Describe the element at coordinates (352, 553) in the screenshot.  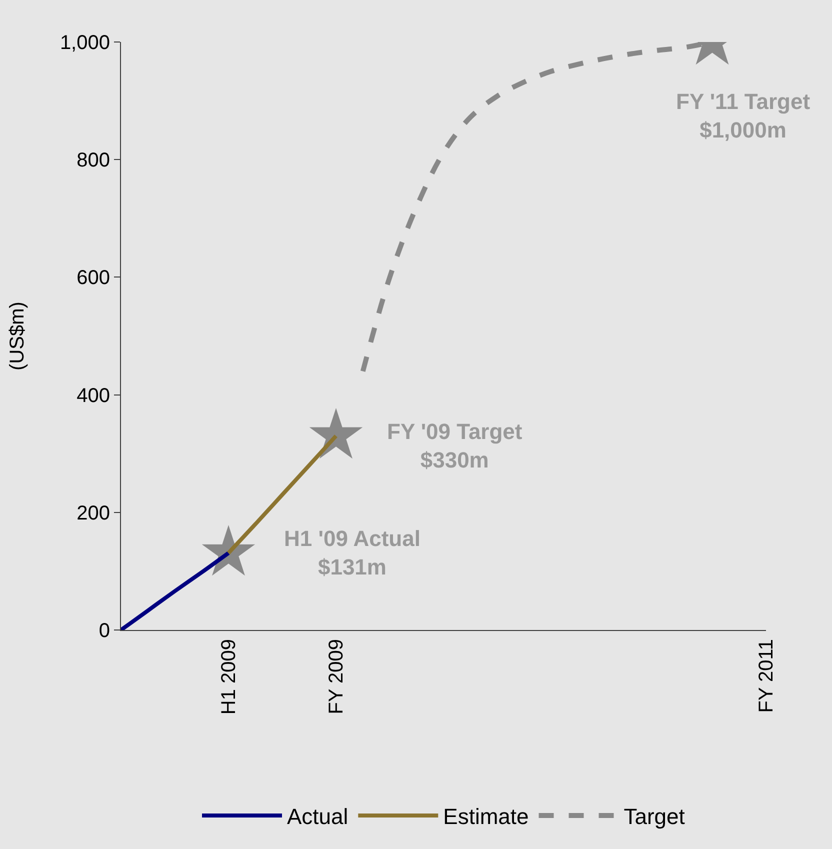
I see `annotation: H1 '09 Actual $131m` at that location.